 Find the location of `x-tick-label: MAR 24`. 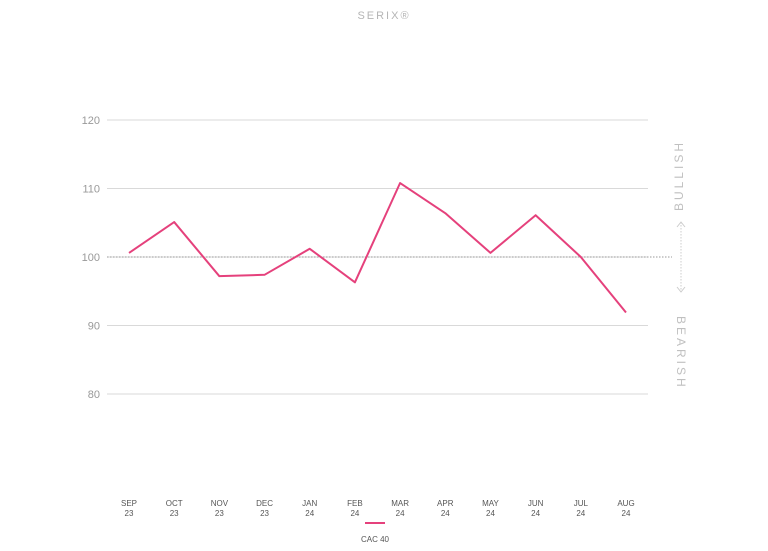

x-tick-label: MAR 24 is located at coordinates (400, 508).